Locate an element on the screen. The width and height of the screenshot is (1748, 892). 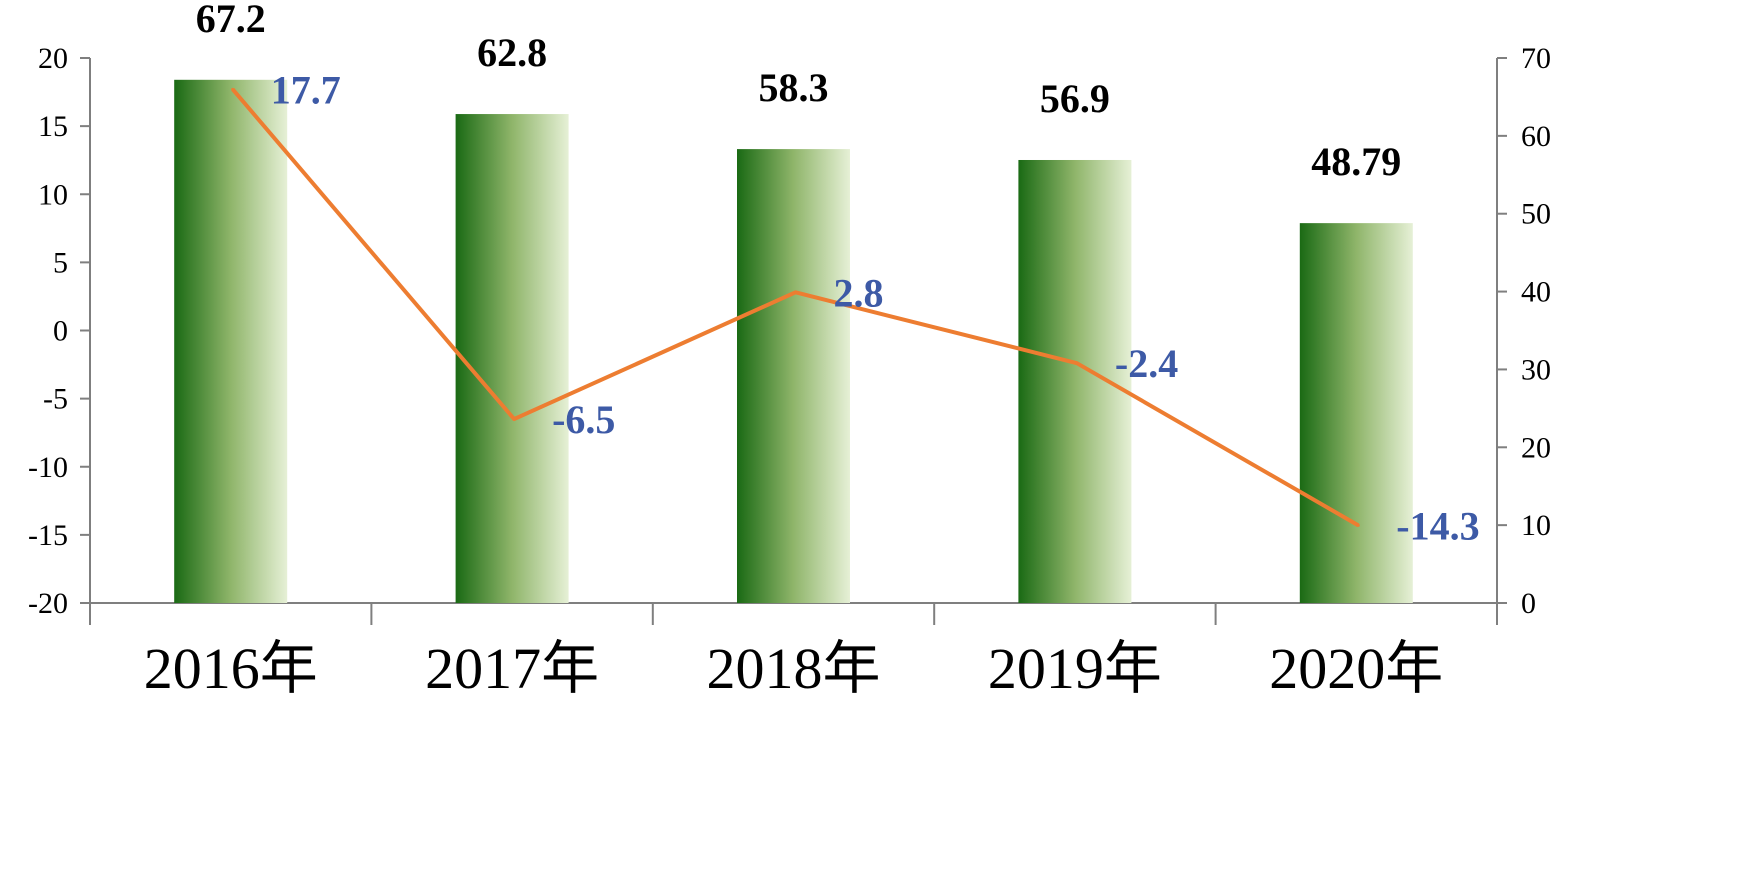
left-axis-tick-label: 20 is located at coordinates (53, 58).